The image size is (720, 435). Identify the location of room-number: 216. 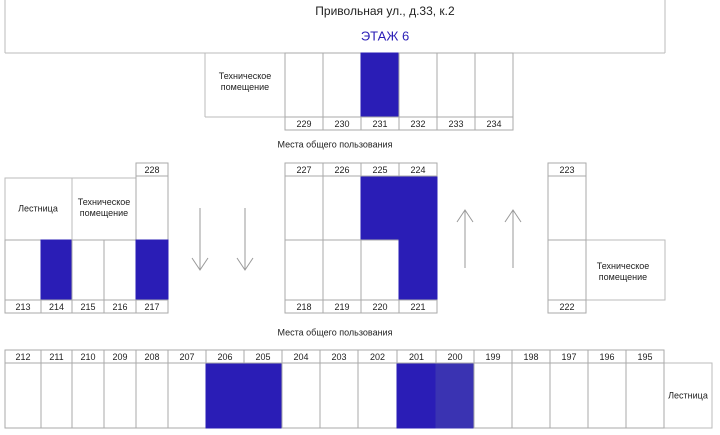
(119, 307).